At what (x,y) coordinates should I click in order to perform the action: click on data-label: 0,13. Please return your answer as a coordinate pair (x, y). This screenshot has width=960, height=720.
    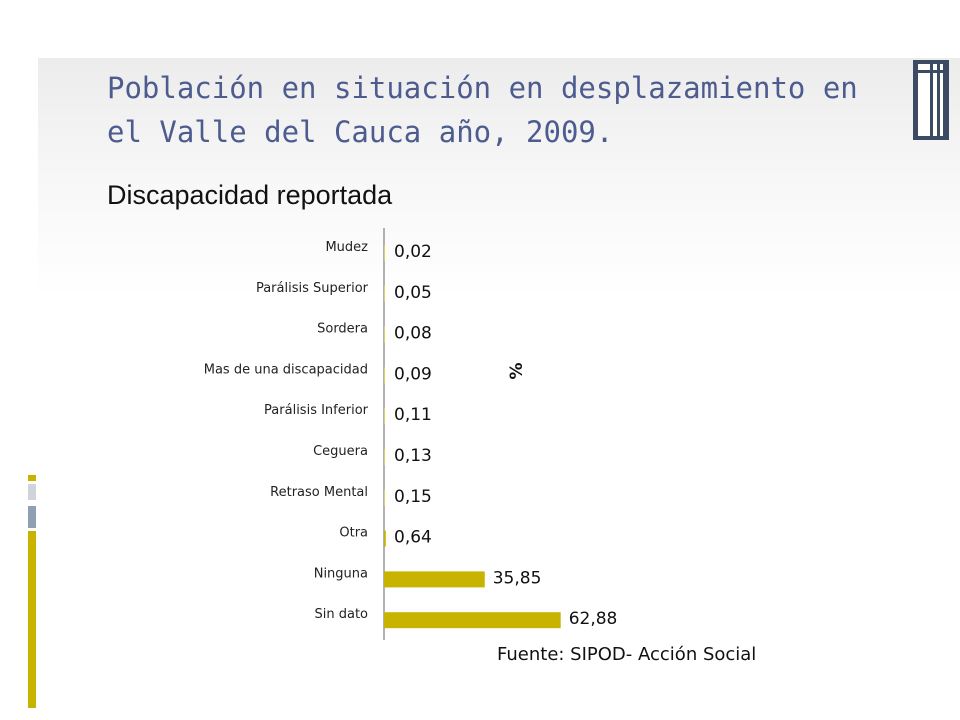
    Looking at the image, I should click on (413, 456).